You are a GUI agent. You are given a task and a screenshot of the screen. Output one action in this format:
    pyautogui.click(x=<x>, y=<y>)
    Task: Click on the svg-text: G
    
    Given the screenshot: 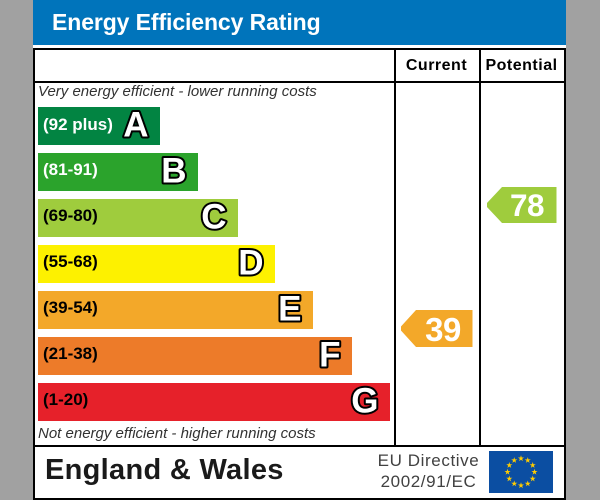 What is the action you would take?
    pyautogui.click(x=364, y=401)
    